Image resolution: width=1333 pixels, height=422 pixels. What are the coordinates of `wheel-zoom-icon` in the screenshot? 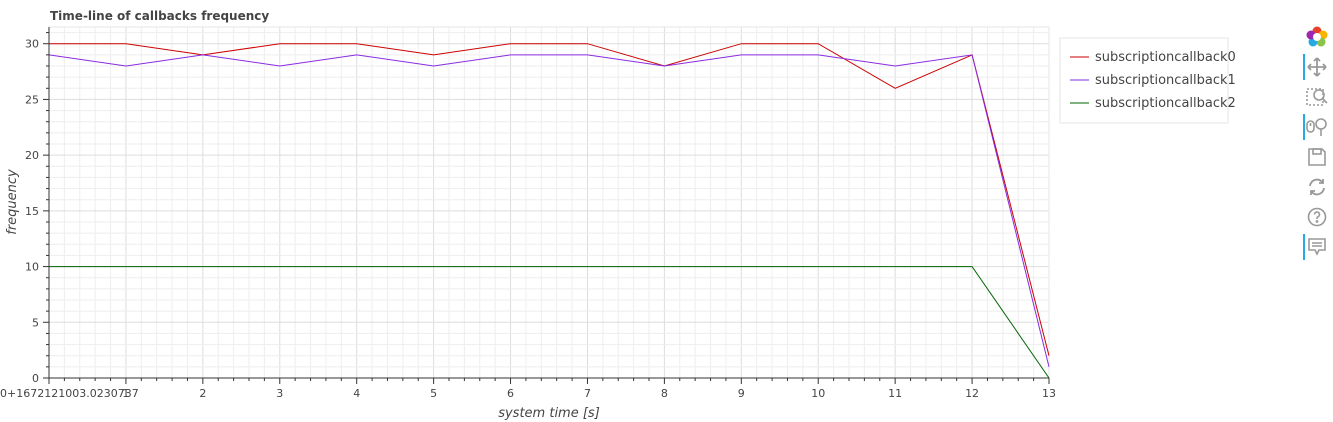 It's located at (1317, 127).